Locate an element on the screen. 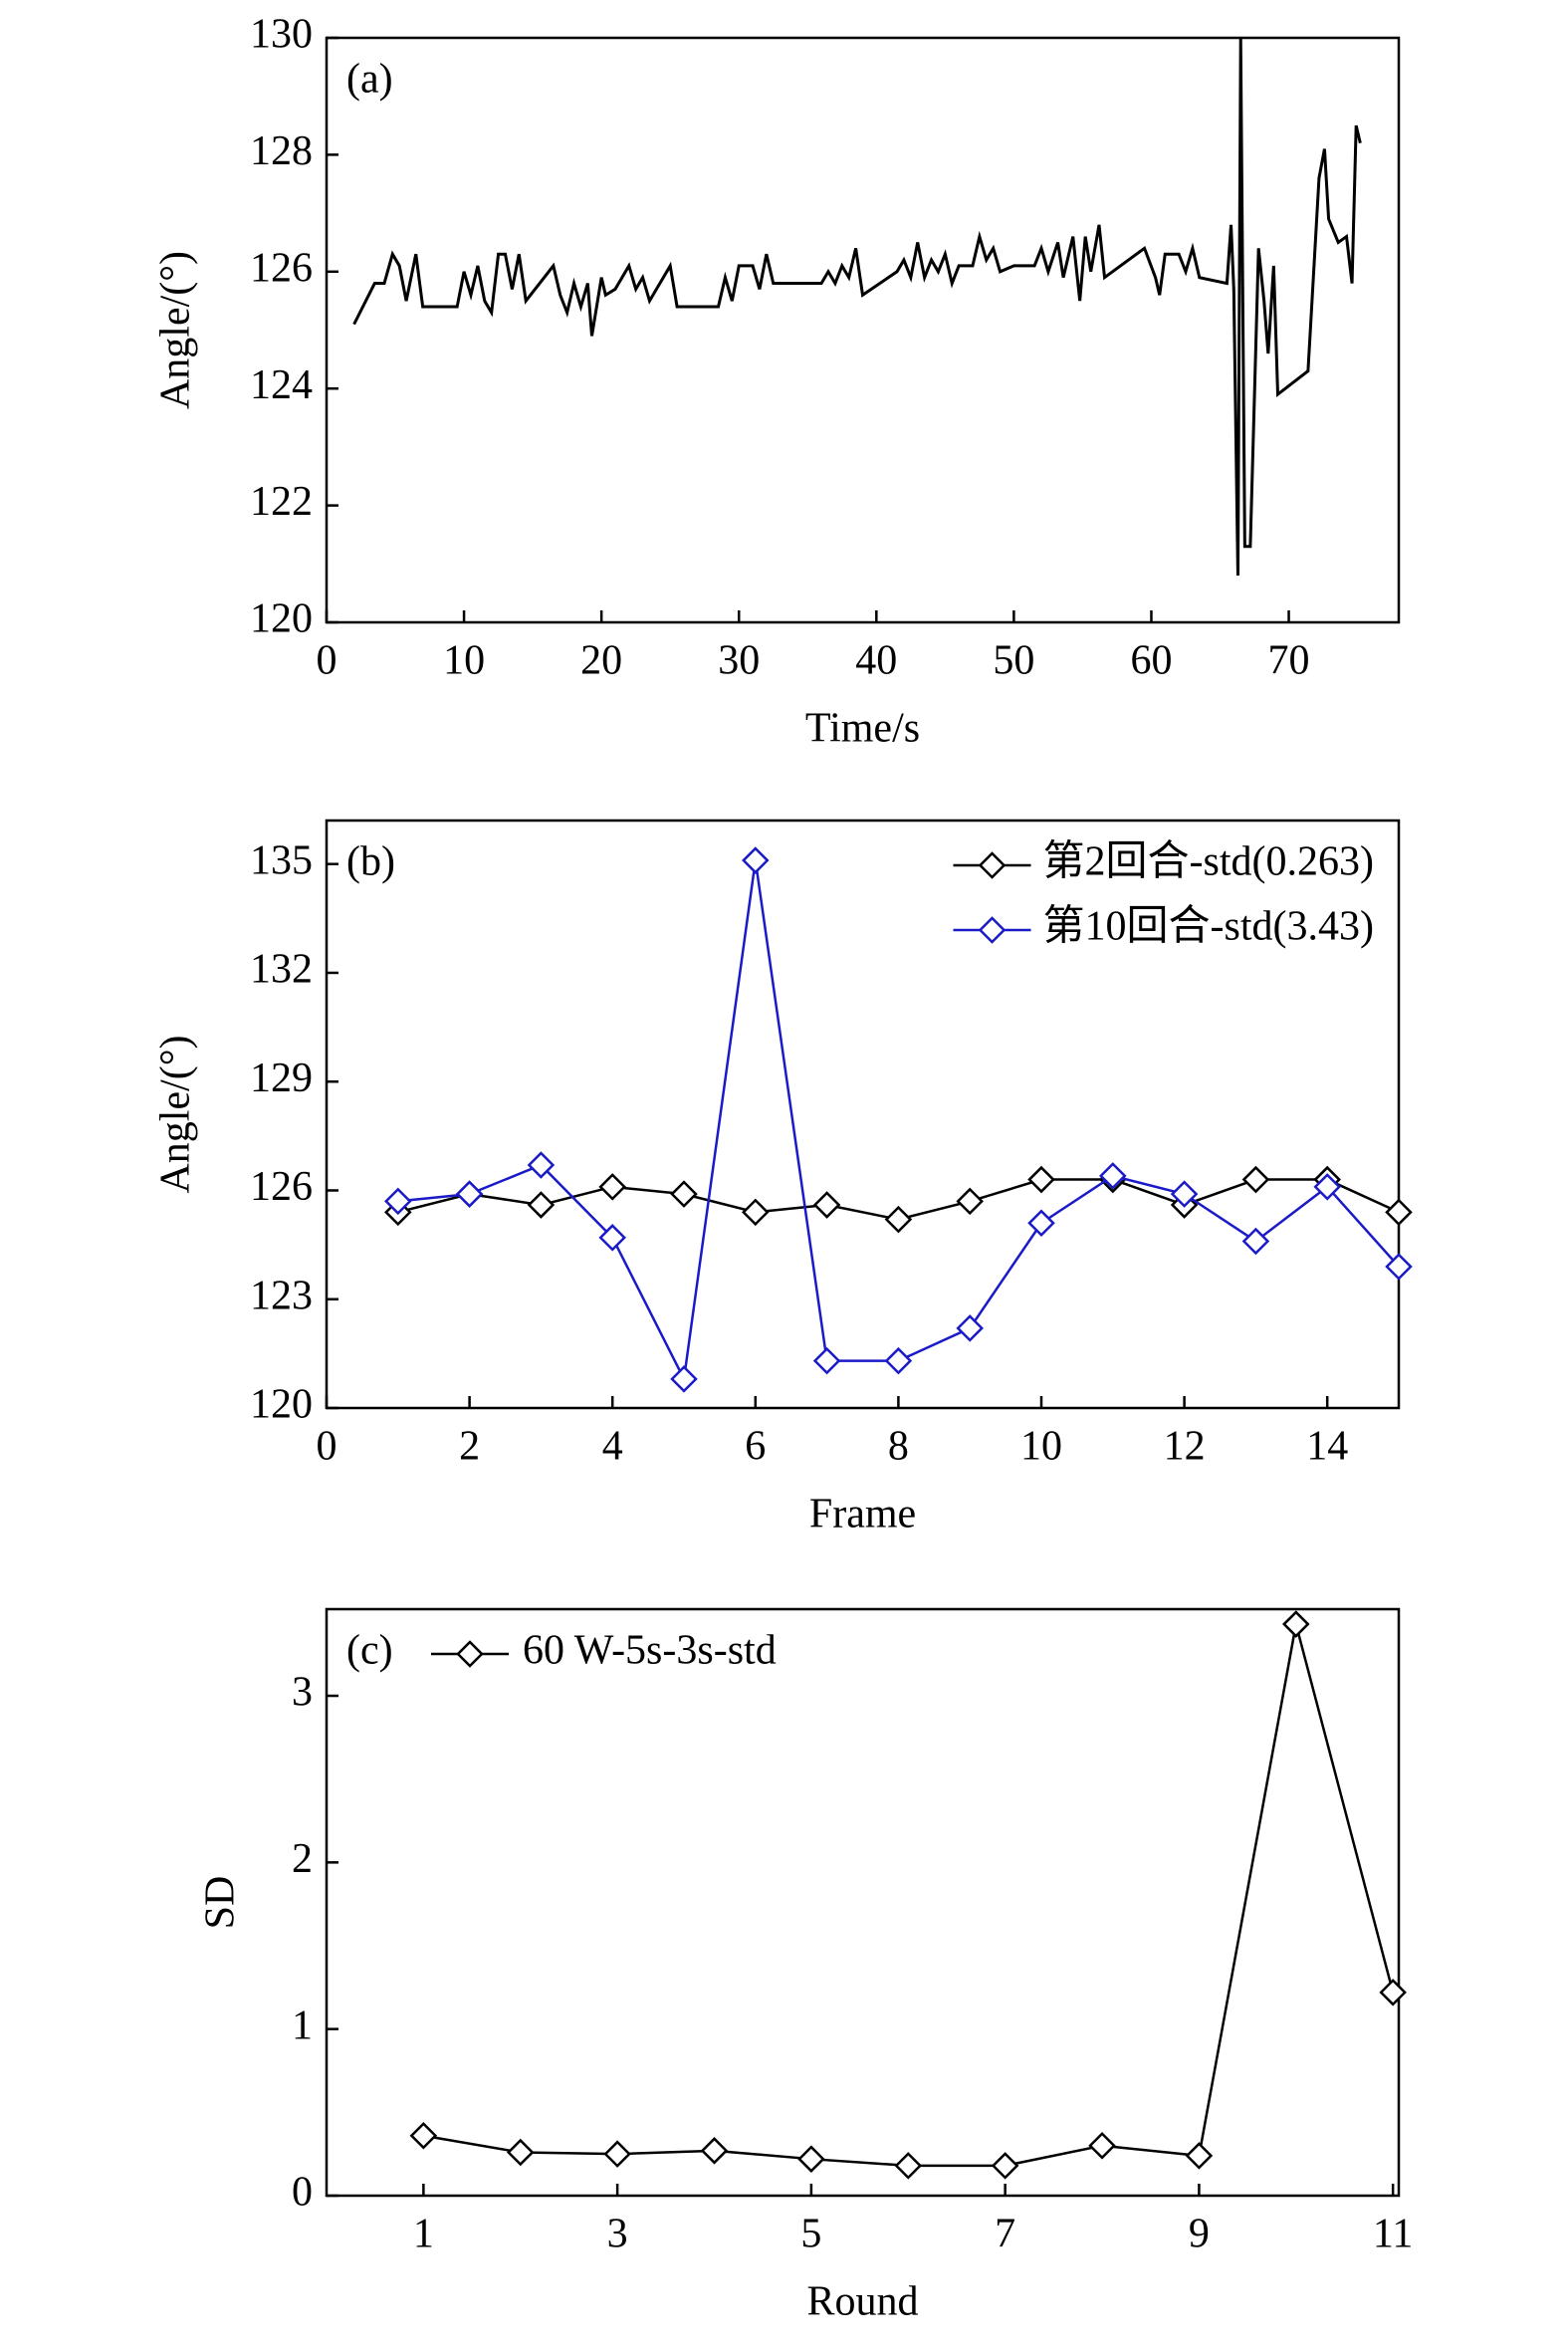 Image resolution: width=1568 pixels, height=2352 pixels. x-tick-label: 8 is located at coordinates (898, 1447).